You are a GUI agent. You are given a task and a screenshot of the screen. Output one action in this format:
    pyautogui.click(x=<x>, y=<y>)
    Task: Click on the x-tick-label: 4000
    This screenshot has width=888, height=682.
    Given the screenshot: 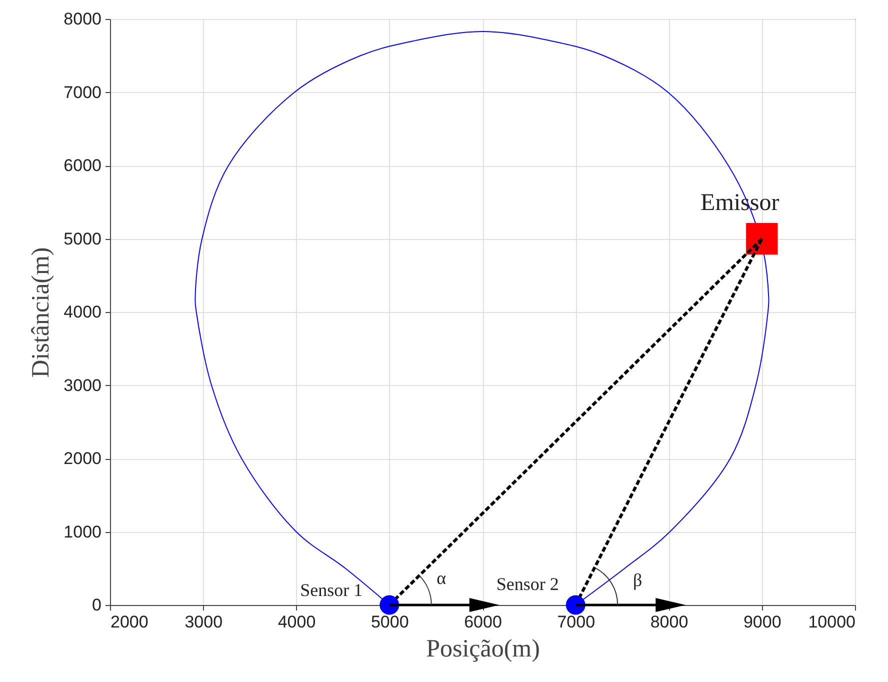 What is the action you would take?
    pyautogui.click(x=297, y=622)
    